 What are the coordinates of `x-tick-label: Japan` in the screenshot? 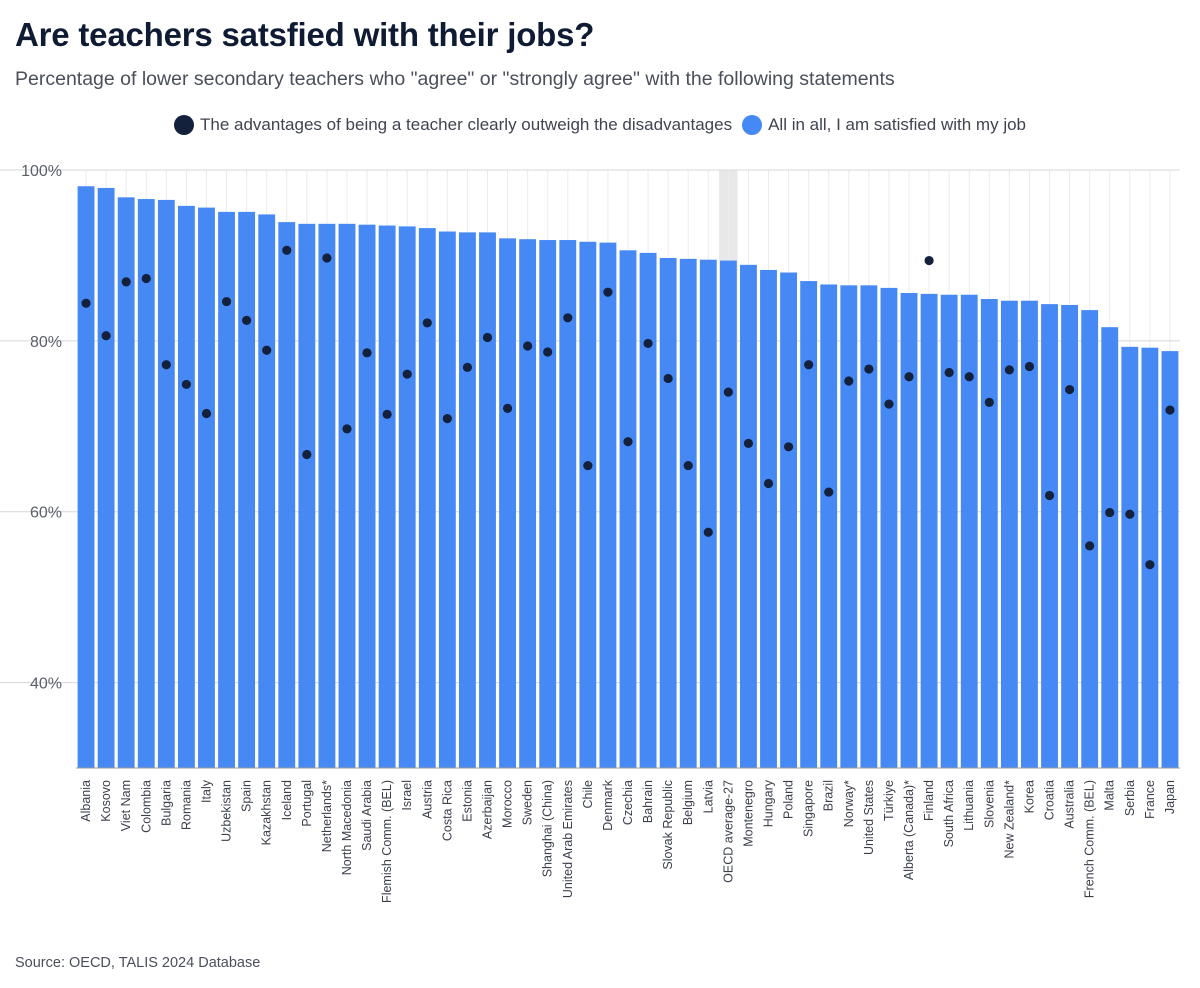 It's located at (1170, 797).